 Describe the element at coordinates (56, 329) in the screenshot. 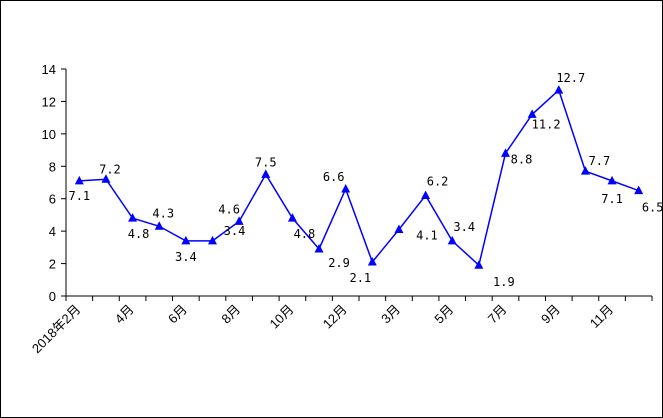

I see `x-tick-label: 2018年2月` at that location.